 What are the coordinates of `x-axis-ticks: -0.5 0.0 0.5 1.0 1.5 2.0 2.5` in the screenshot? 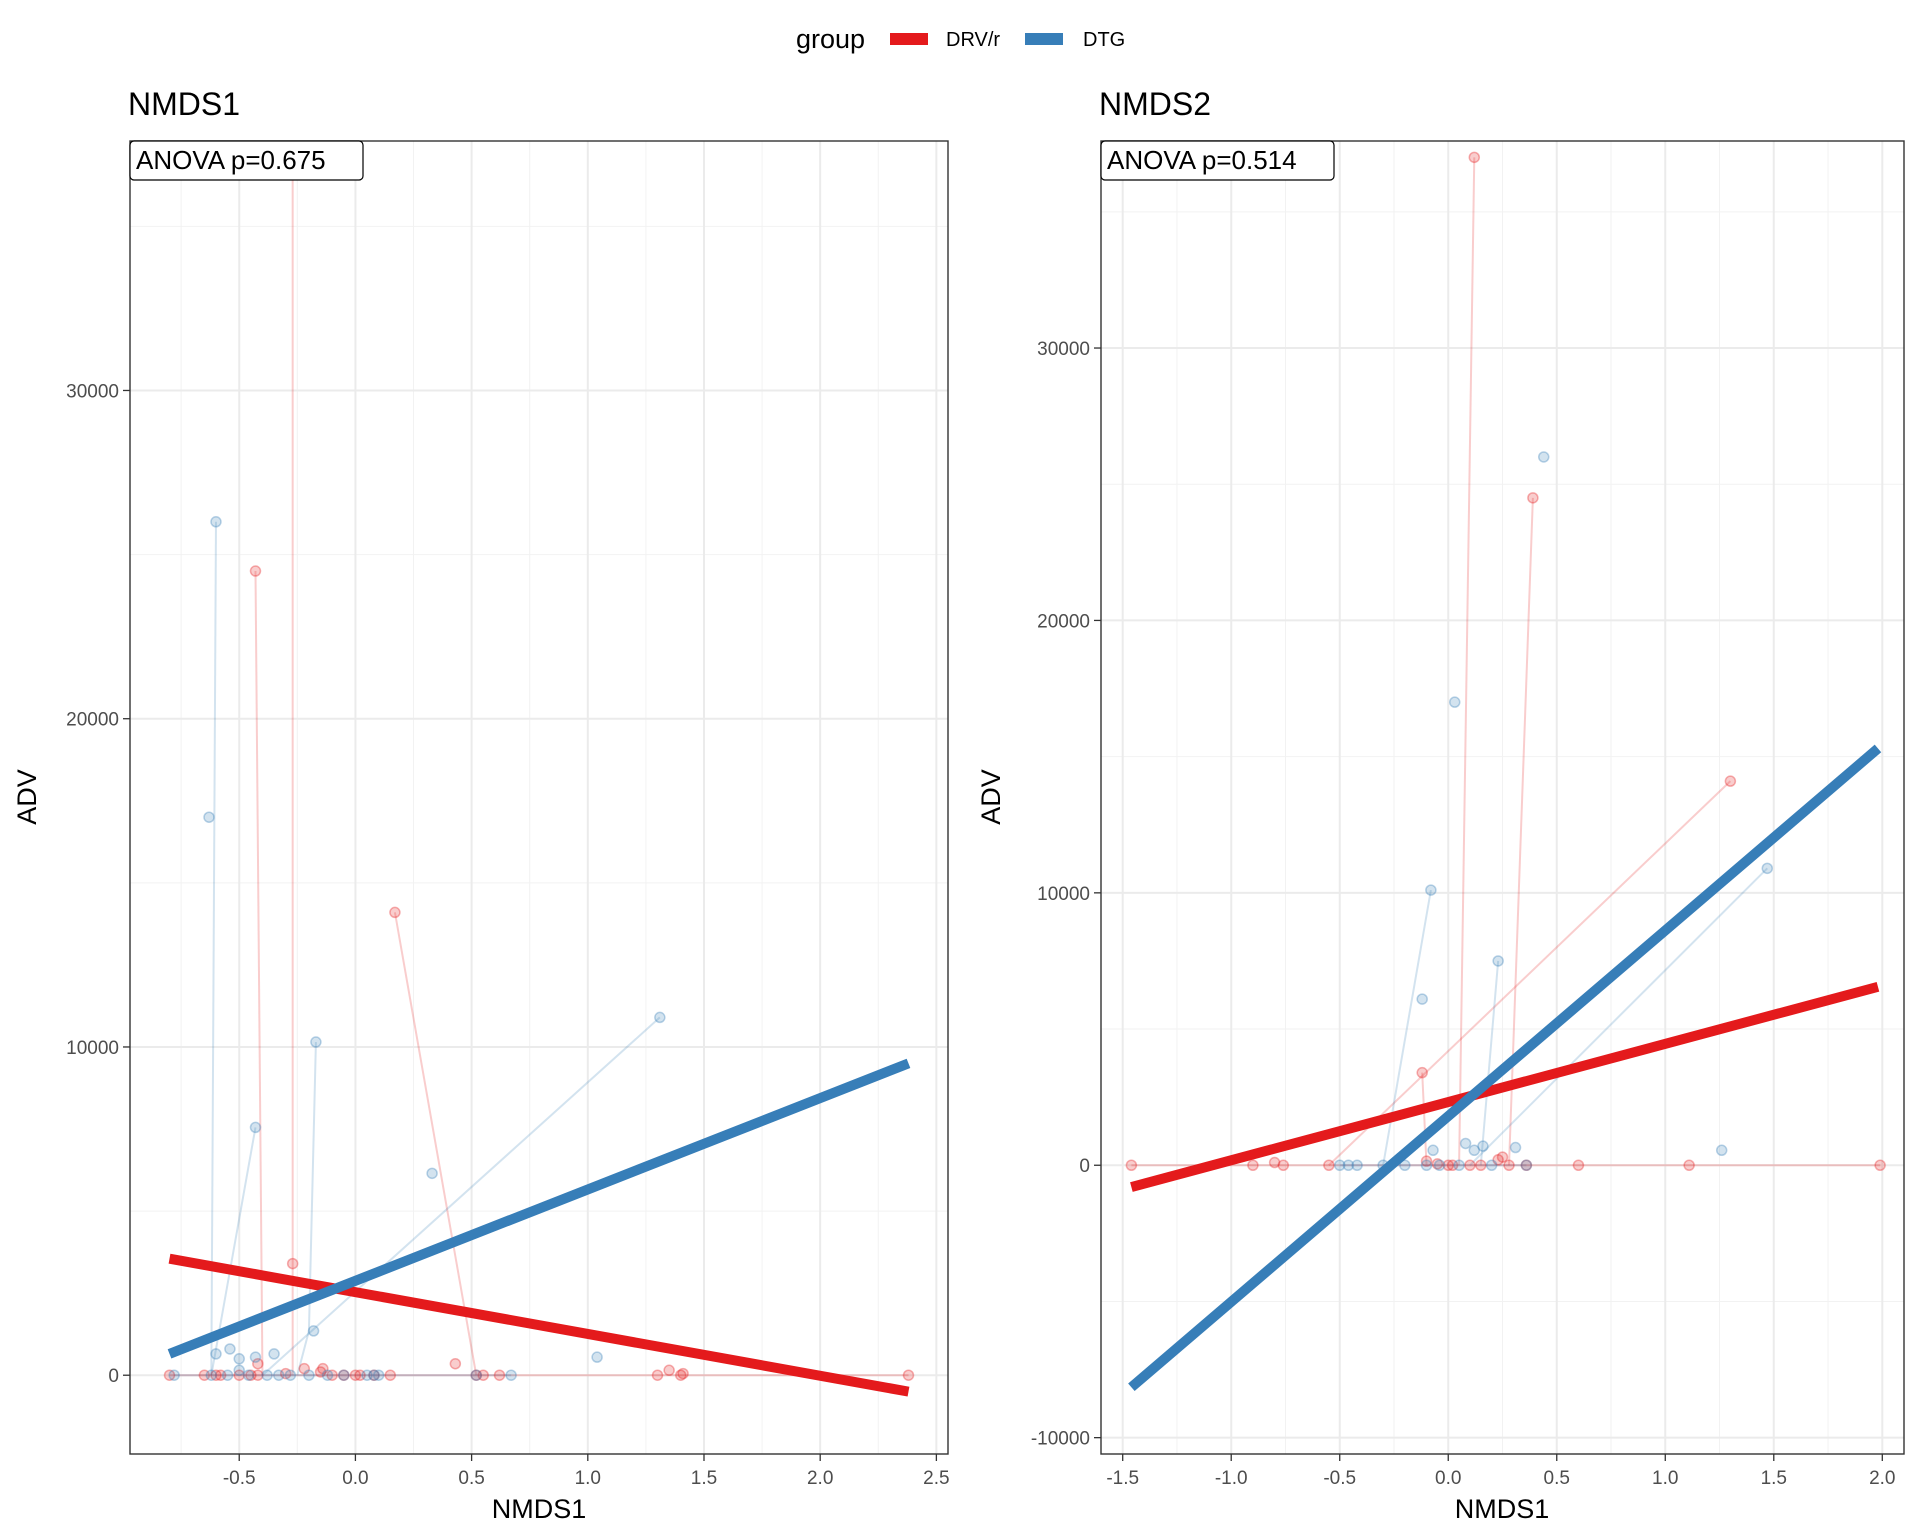 It's located at (586, 1471).